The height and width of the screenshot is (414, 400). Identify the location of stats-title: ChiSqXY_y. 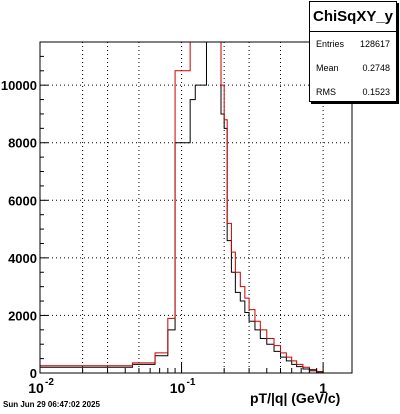
(353, 17).